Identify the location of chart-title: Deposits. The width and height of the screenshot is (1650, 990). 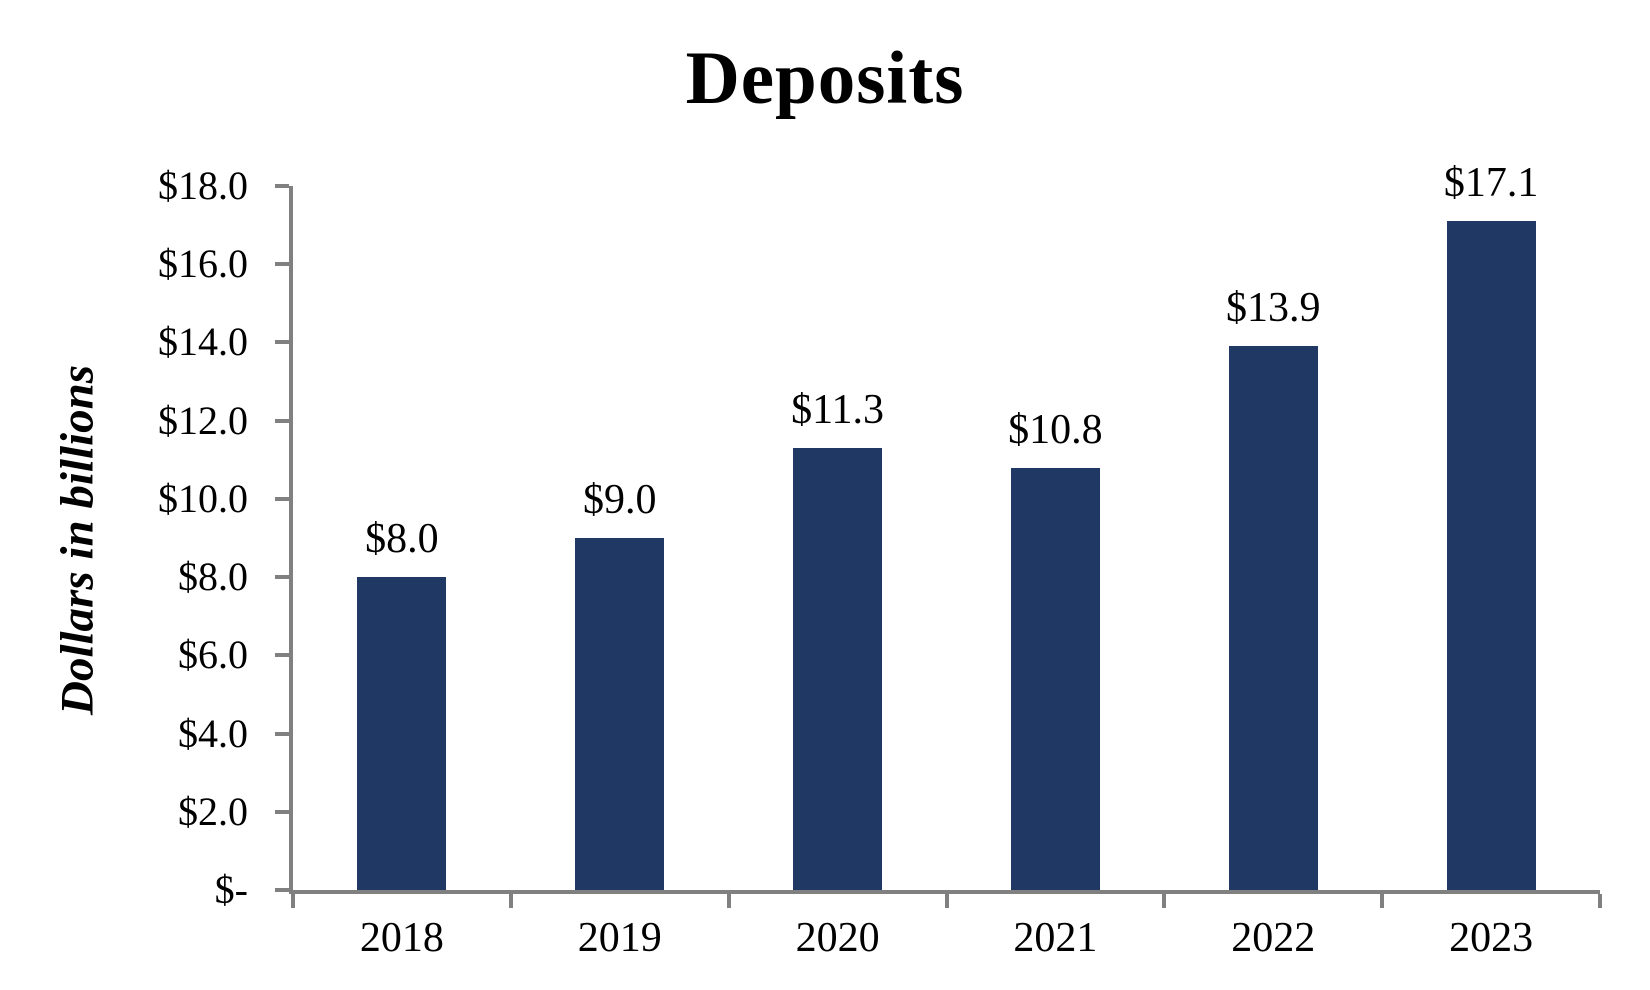
(825, 78).